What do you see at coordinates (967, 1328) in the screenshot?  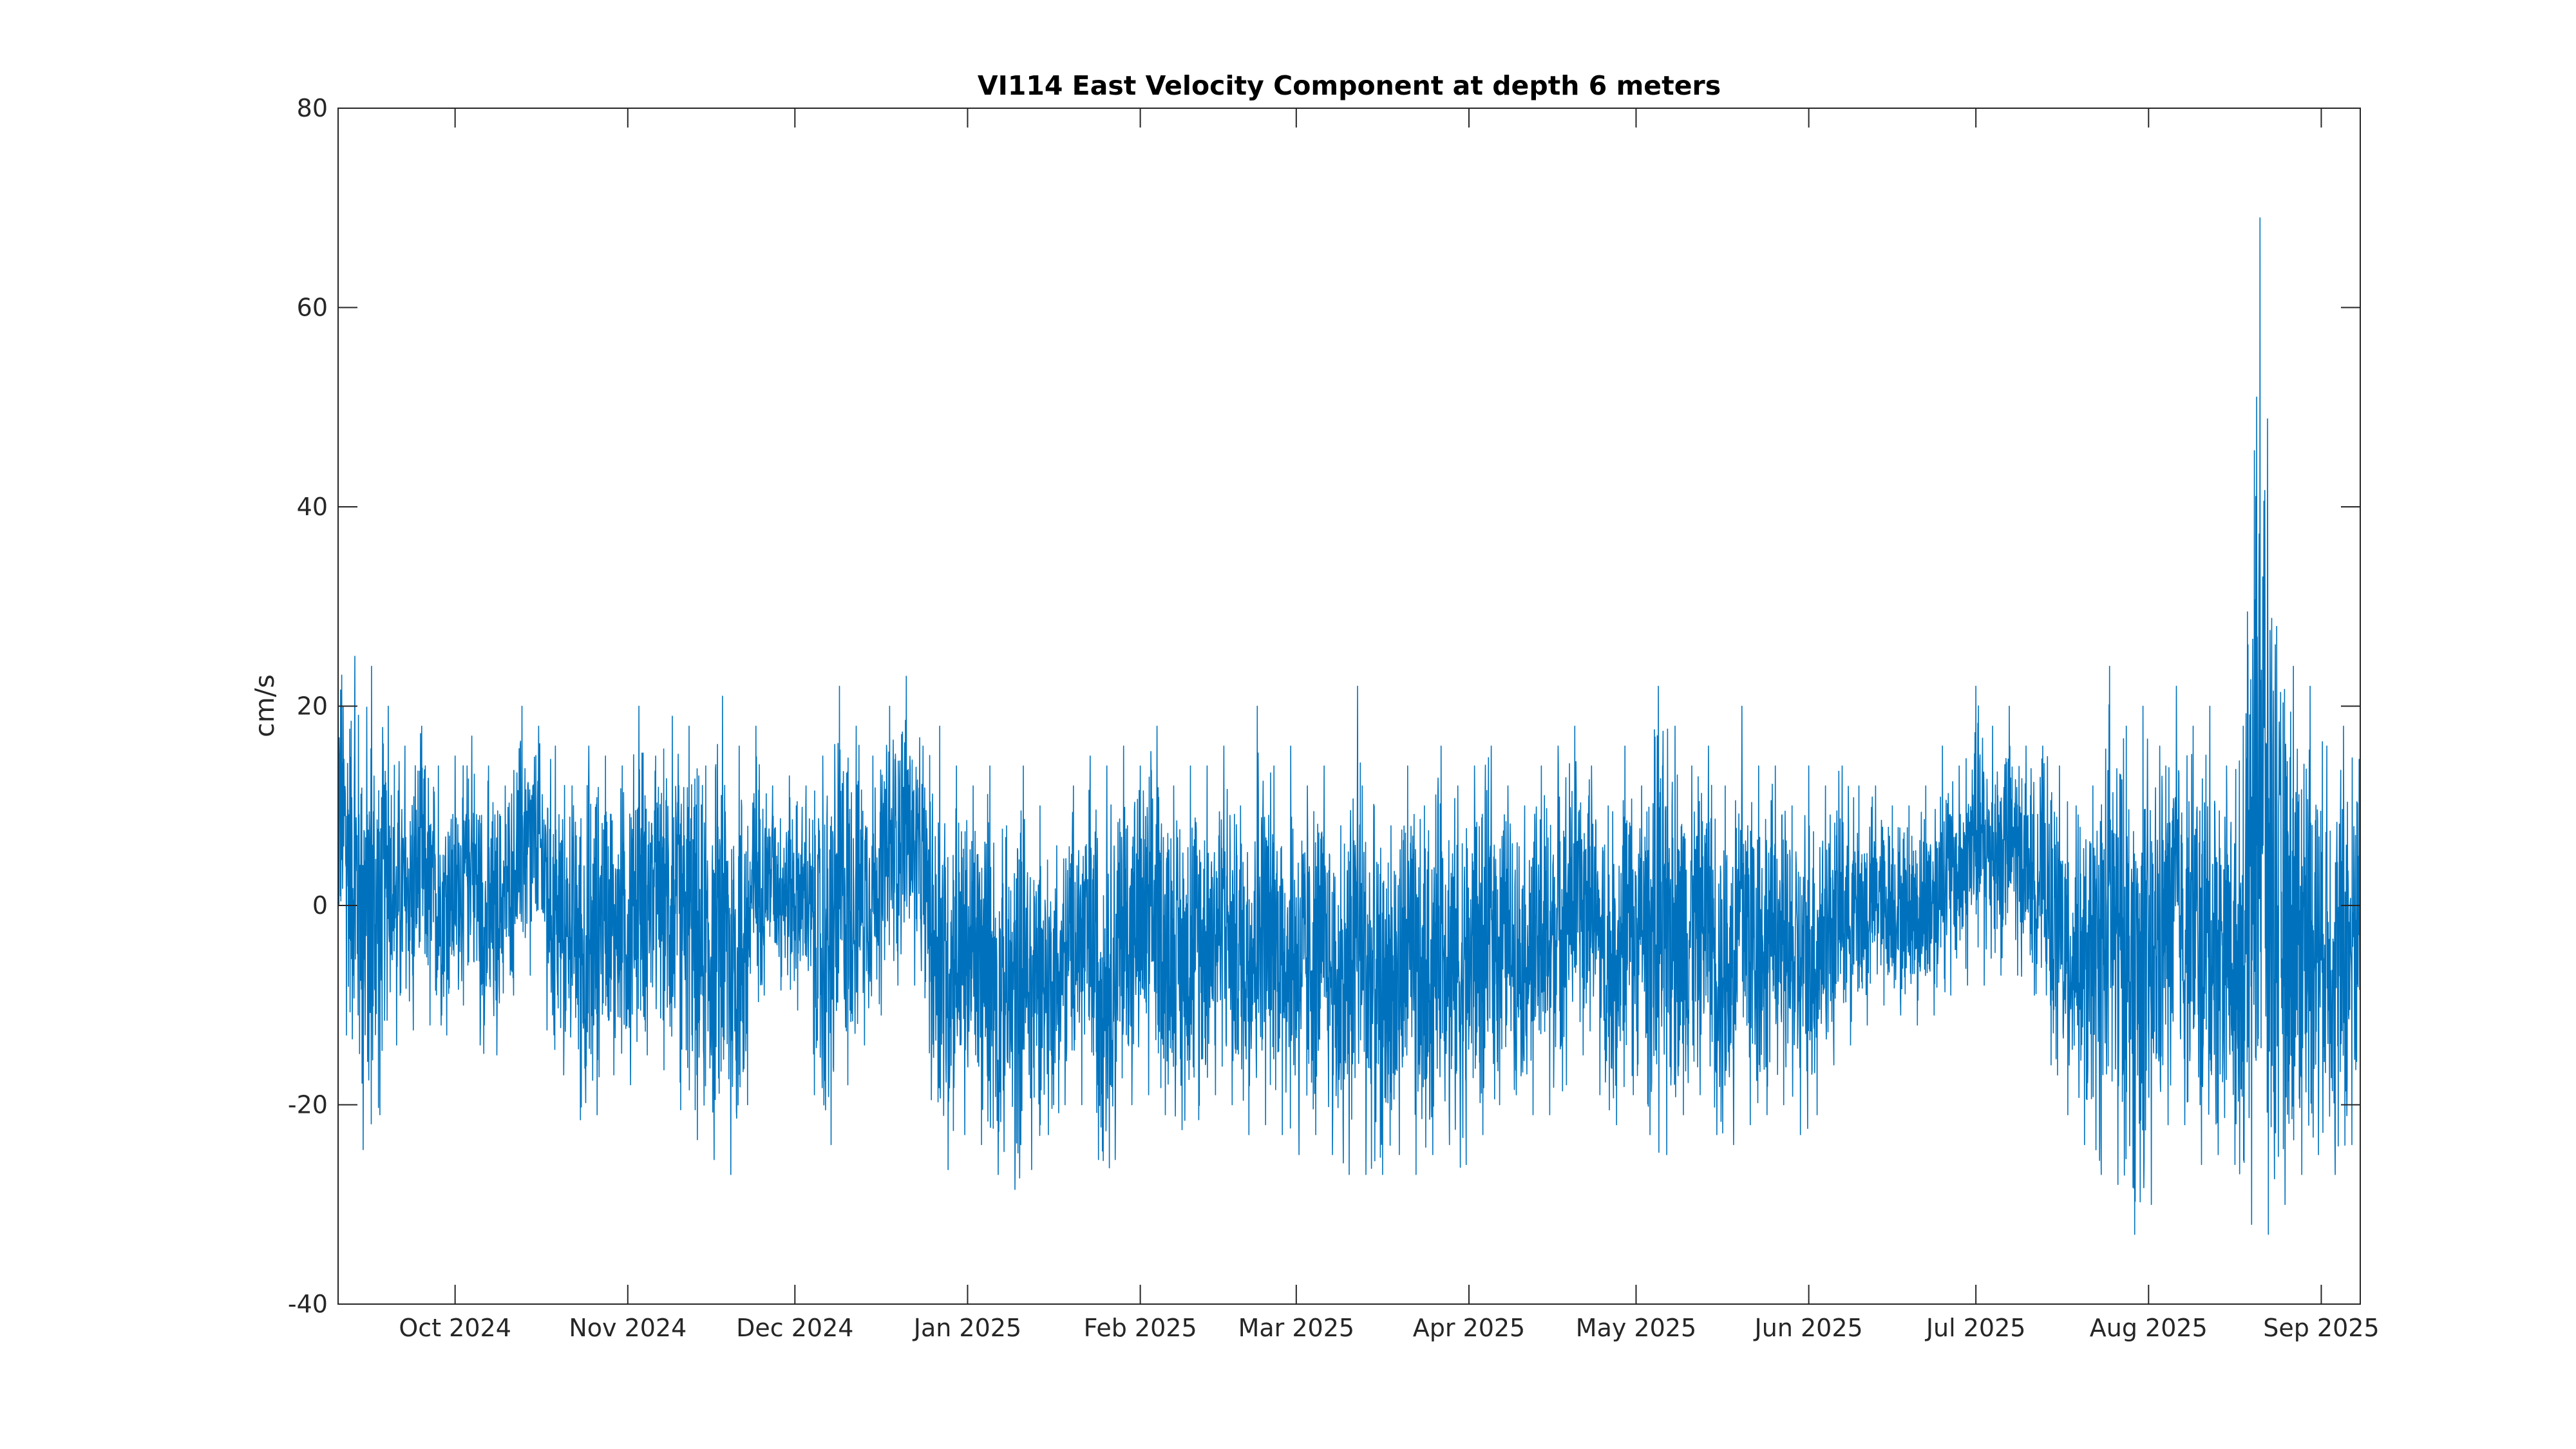 I see `x-tick-label: Jan 2025` at bounding box center [967, 1328].